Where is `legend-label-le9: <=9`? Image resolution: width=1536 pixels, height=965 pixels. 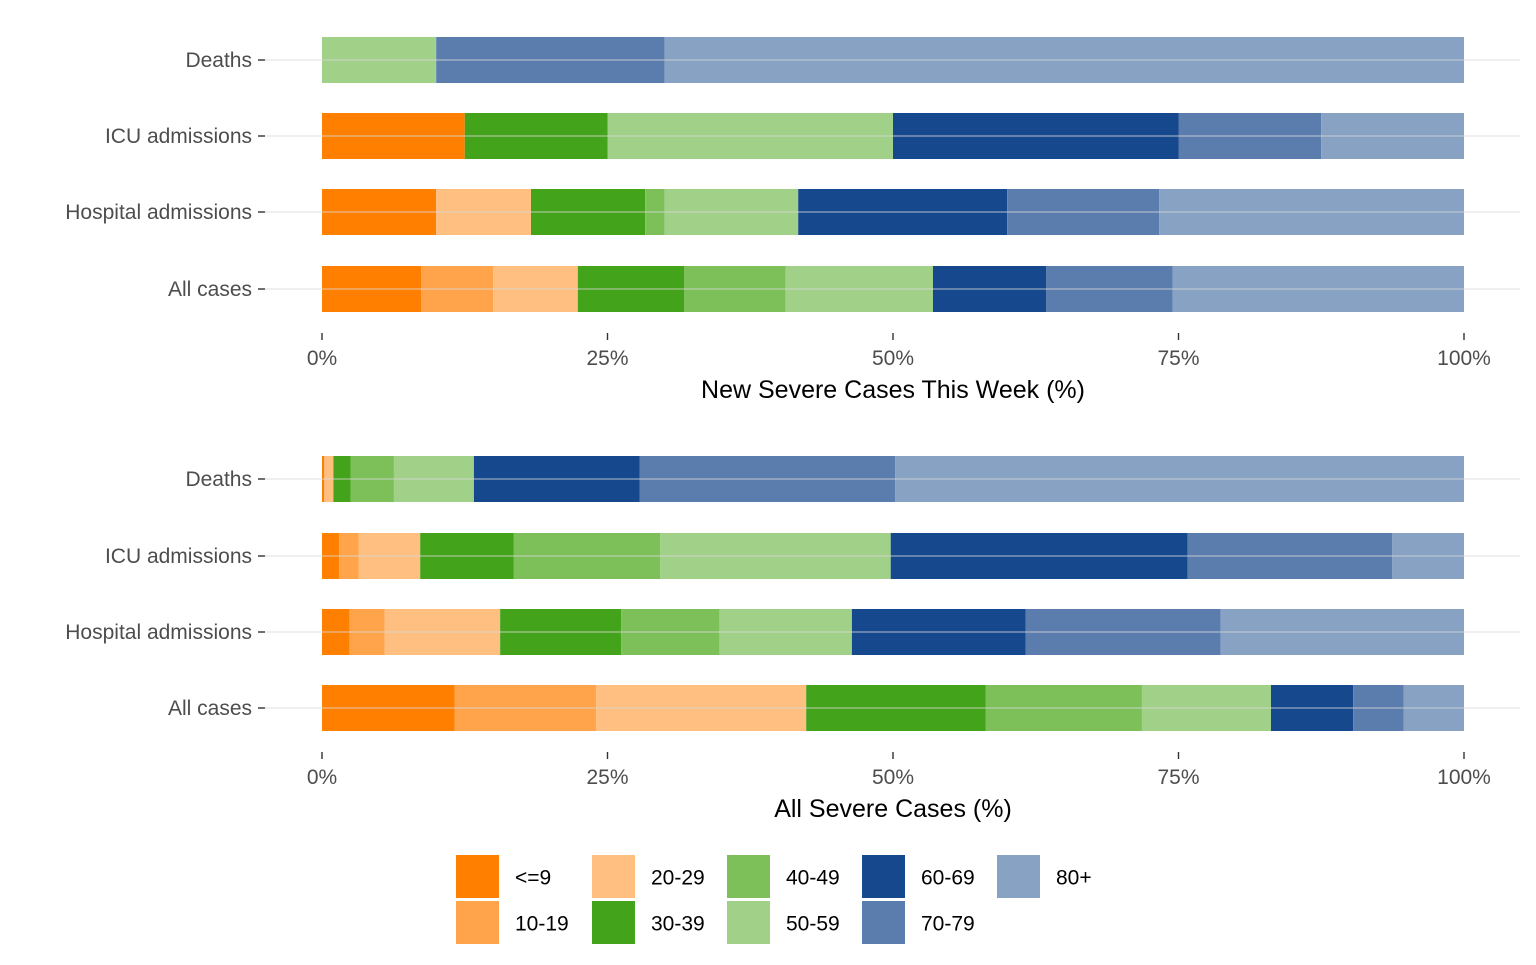 legend-label-le9: <=9 is located at coordinates (533, 878).